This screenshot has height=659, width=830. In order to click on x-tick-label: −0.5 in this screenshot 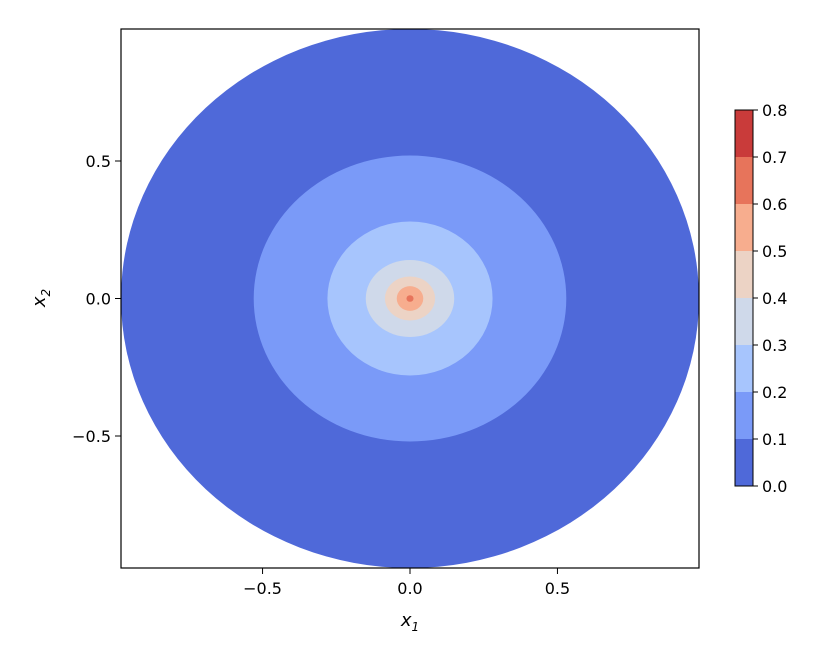, I will do `click(262, 588)`.